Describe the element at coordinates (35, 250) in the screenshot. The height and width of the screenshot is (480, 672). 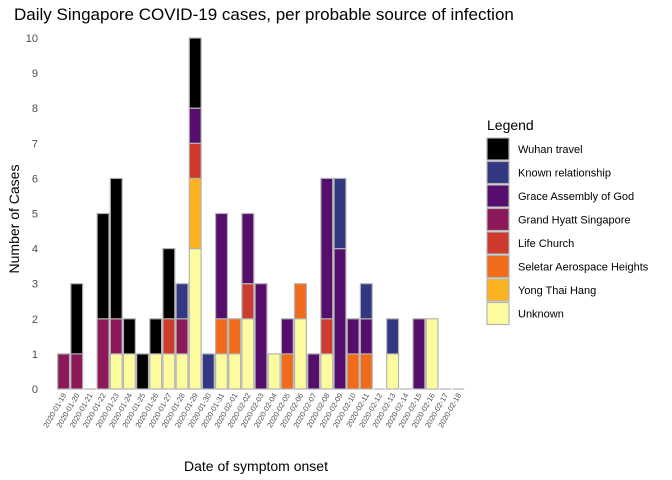
I see `y-tick-label: 4` at that location.